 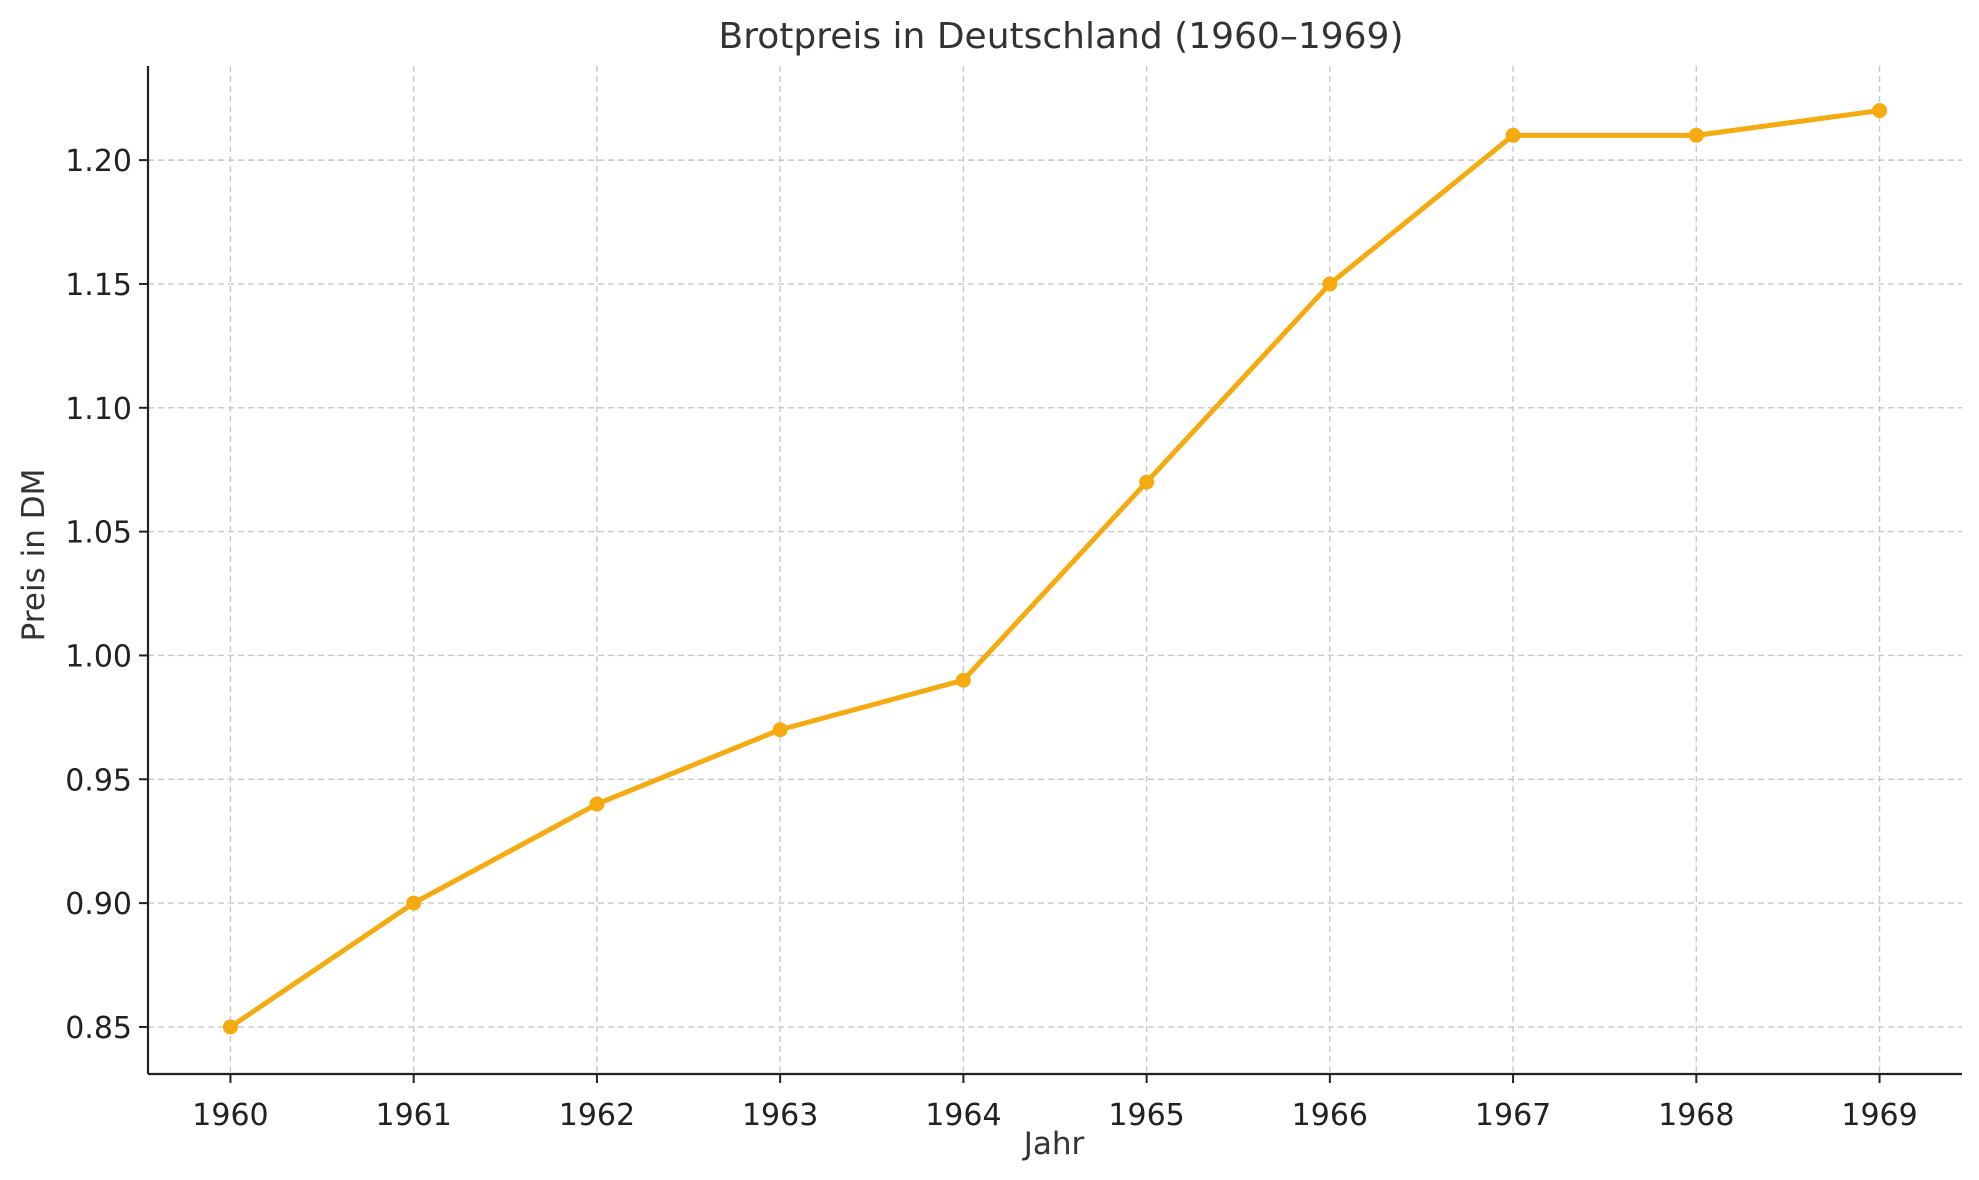 I want to click on y-tick-label: 1.05, so click(x=98, y=533).